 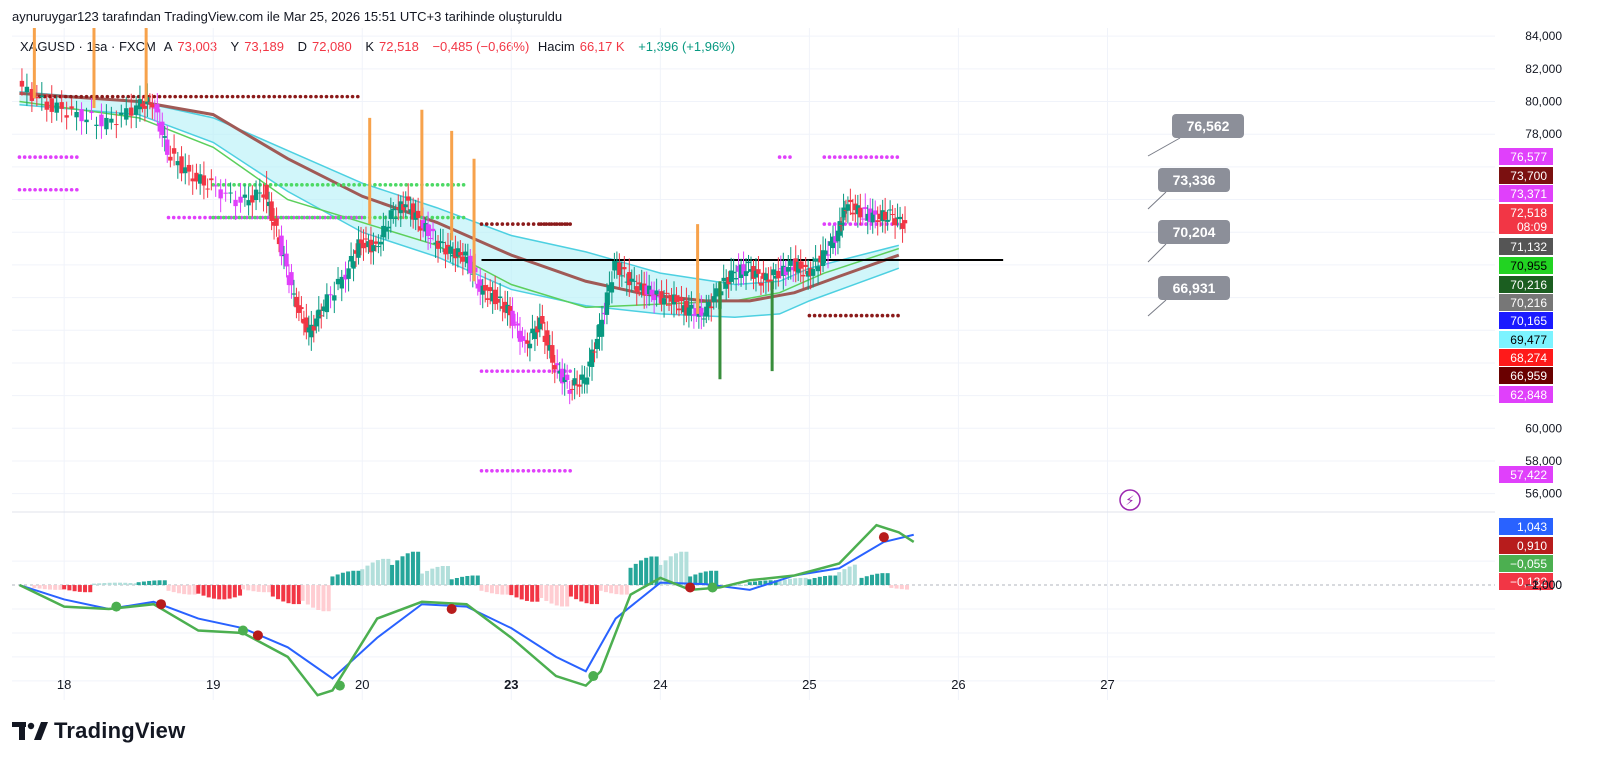 I want to click on callout-label: 76,562, so click(x=1208, y=126).